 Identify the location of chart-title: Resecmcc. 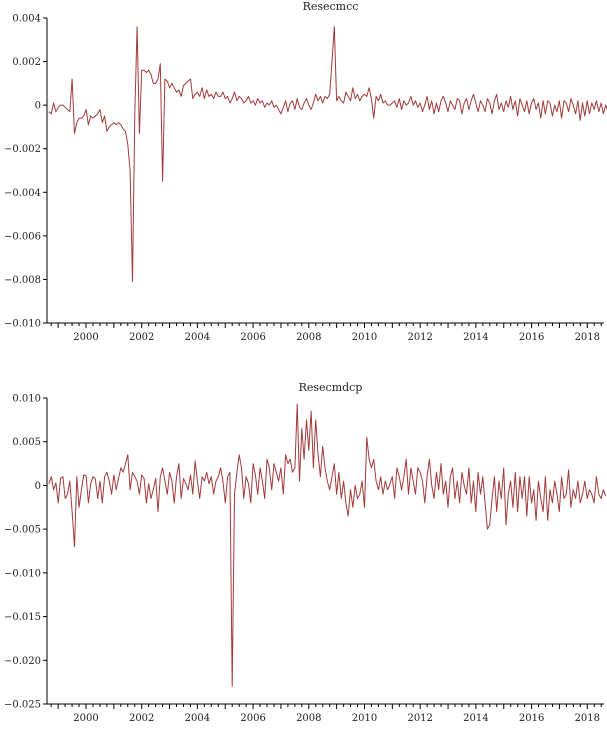
(331, 6).